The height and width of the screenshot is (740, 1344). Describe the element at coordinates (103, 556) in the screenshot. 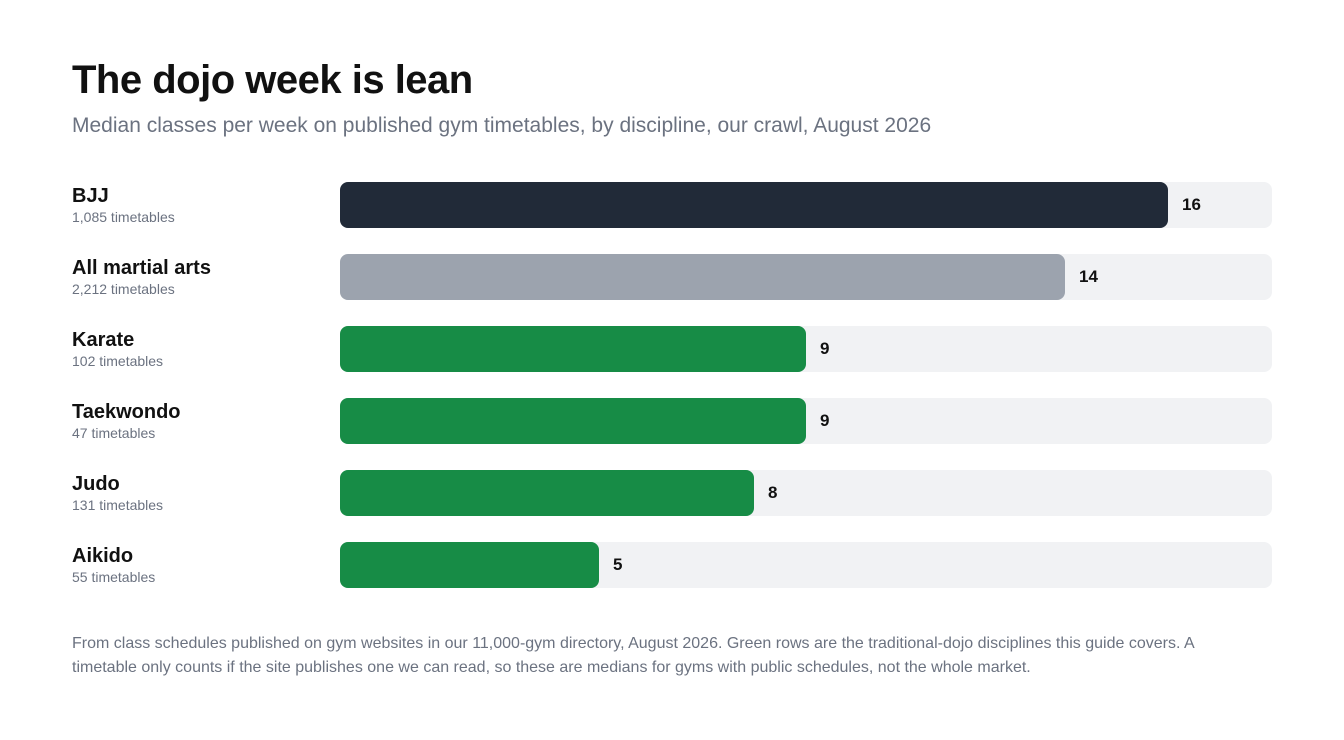

I see `category-label: Aikido` at that location.